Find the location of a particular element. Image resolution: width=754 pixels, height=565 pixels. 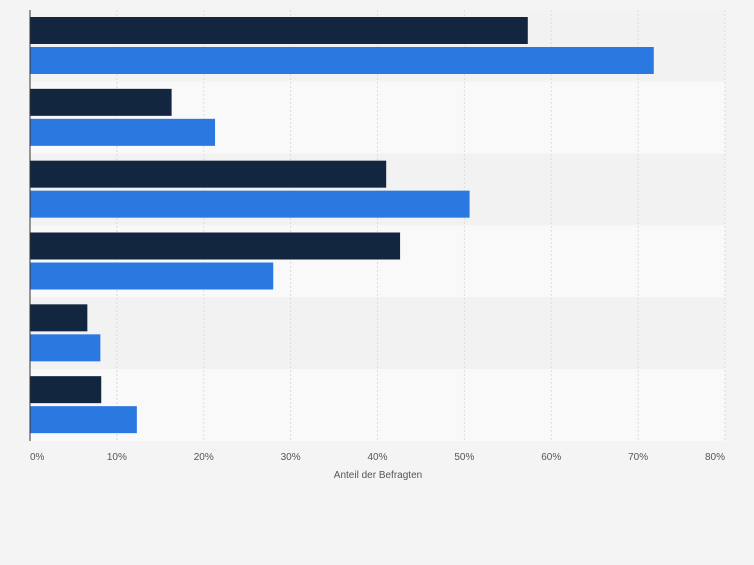

tick-label: 80% is located at coordinates (715, 457).